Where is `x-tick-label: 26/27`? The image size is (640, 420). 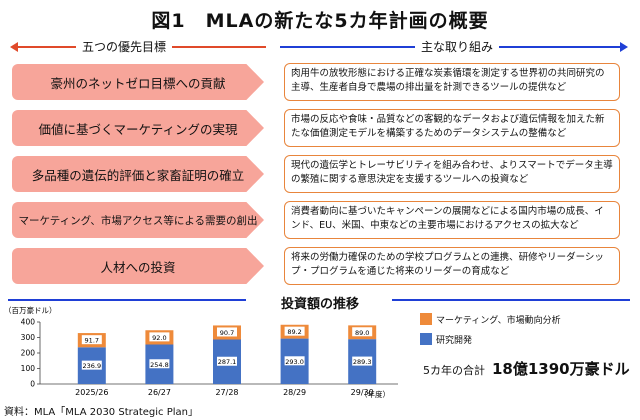 x-tick-label: 26/27 is located at coordinates (159, 392).